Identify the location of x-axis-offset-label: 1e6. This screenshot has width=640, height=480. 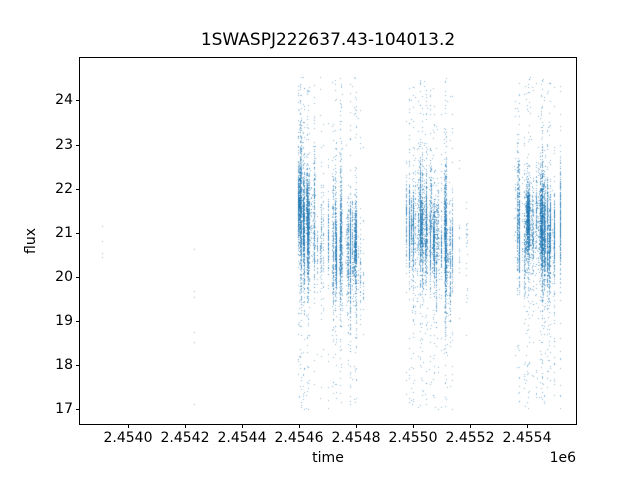
(562, 458).